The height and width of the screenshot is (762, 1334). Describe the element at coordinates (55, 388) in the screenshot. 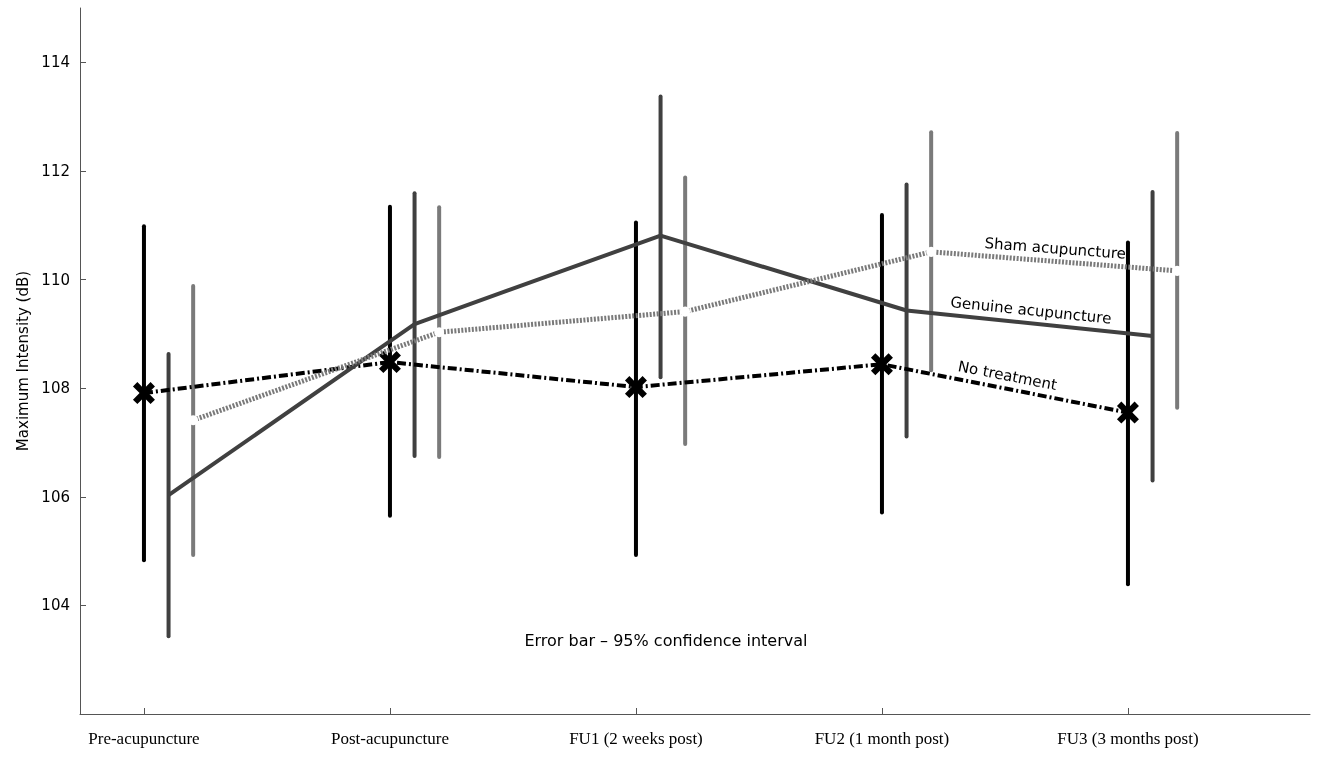

I see `y-tick-label: 108` at that location.